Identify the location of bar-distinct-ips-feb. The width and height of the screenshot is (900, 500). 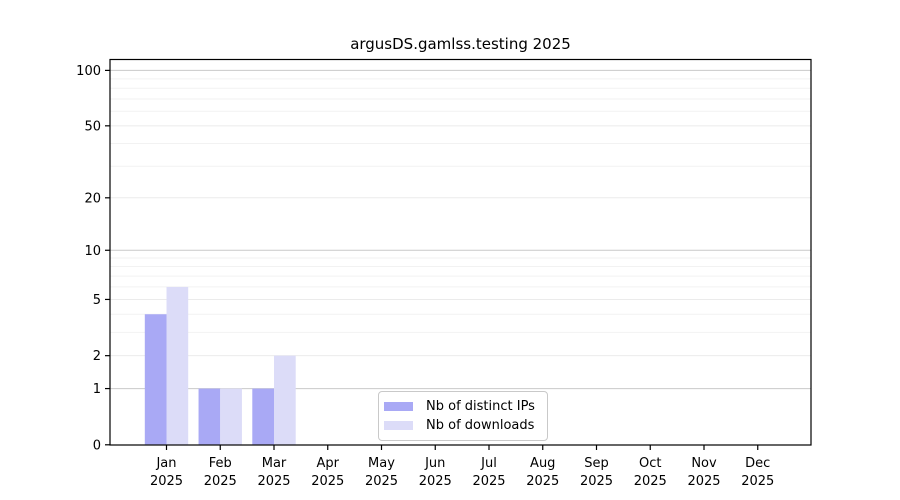
(209, 416).